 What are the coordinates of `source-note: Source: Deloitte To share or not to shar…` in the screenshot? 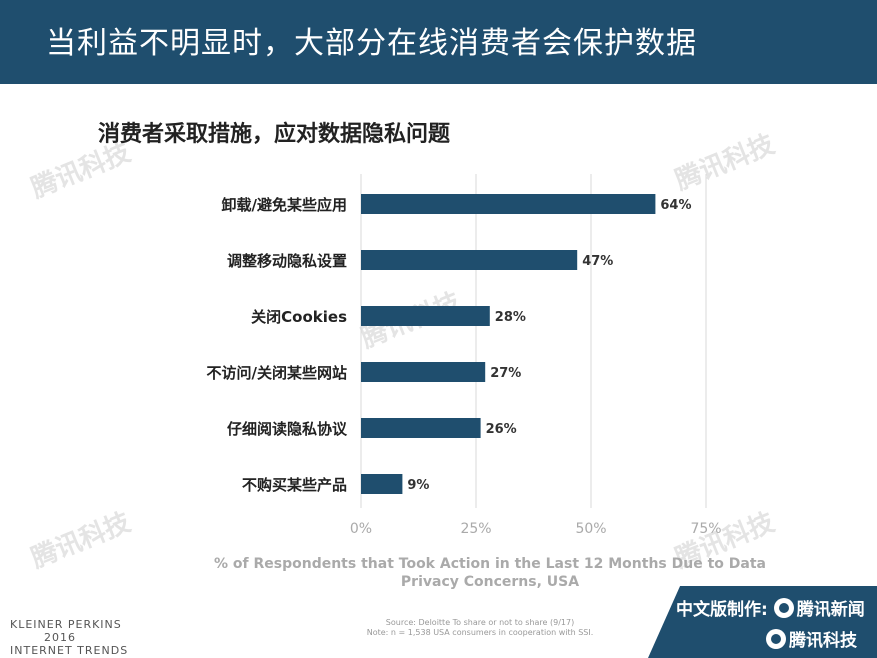 It's located at (480, 628).